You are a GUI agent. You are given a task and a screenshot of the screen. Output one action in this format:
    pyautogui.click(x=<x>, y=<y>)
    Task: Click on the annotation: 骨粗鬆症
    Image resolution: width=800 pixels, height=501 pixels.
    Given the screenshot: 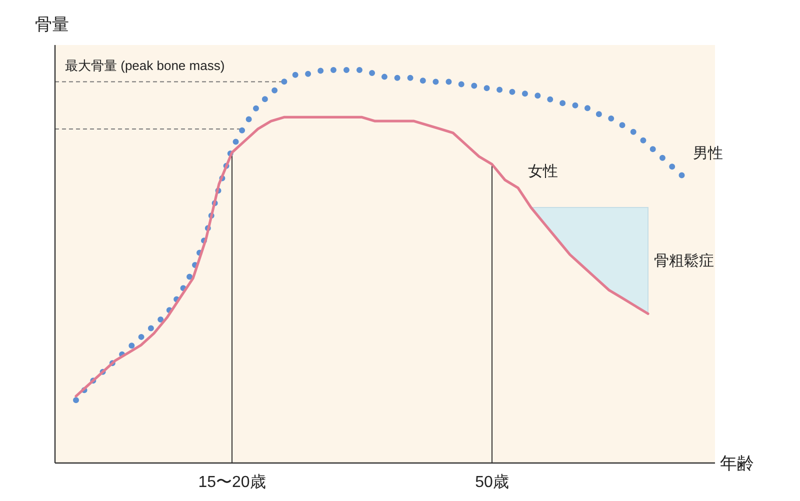 What is the action you would take?
    pyautogui.click(x=684, y=261)
    